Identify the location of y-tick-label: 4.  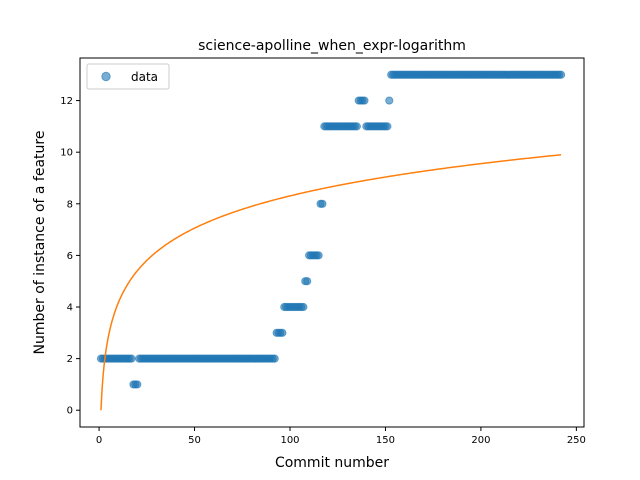
(70, 308).